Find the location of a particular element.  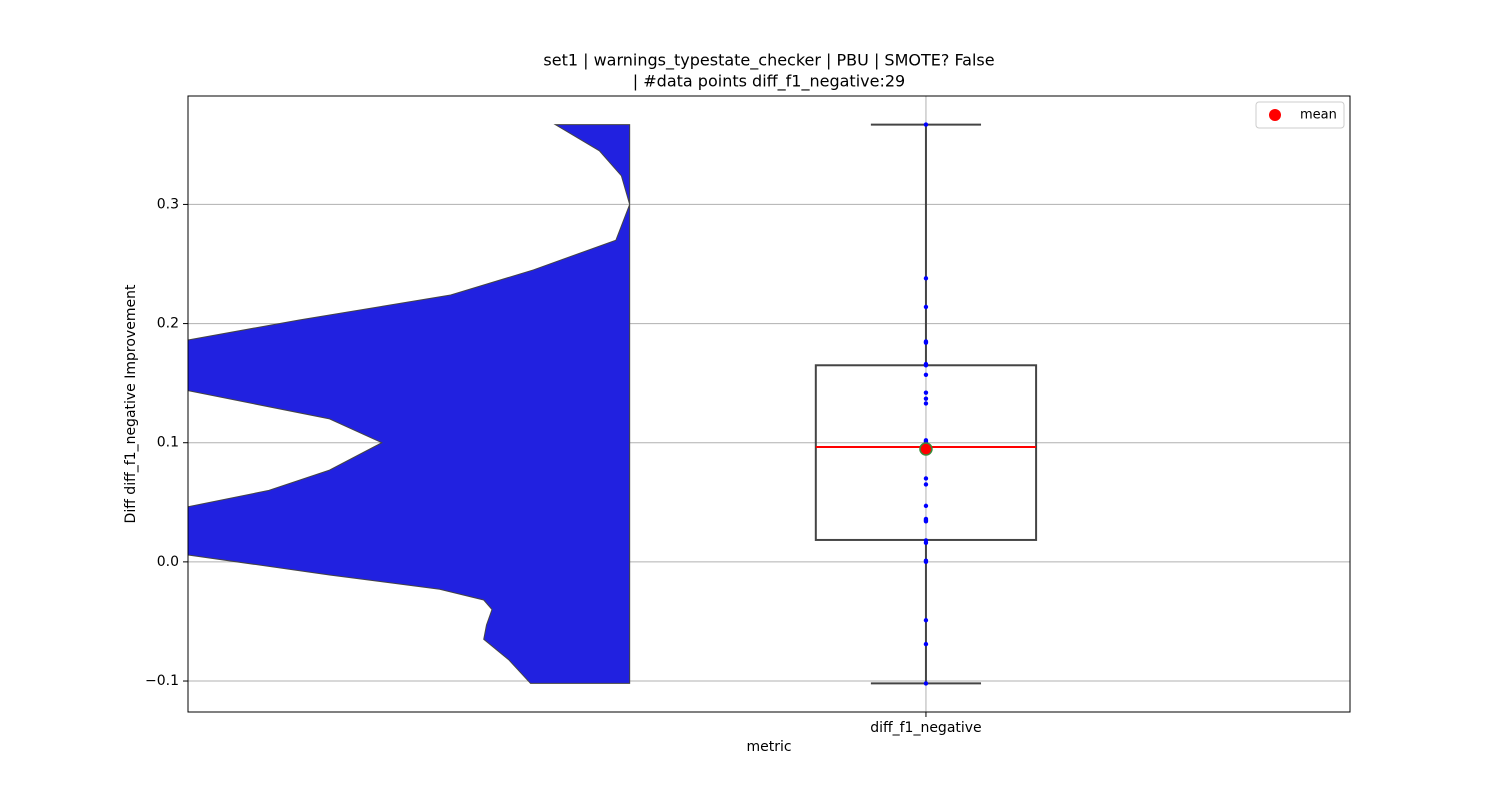

legend-label: mean is located at coordinates (1318, 115).